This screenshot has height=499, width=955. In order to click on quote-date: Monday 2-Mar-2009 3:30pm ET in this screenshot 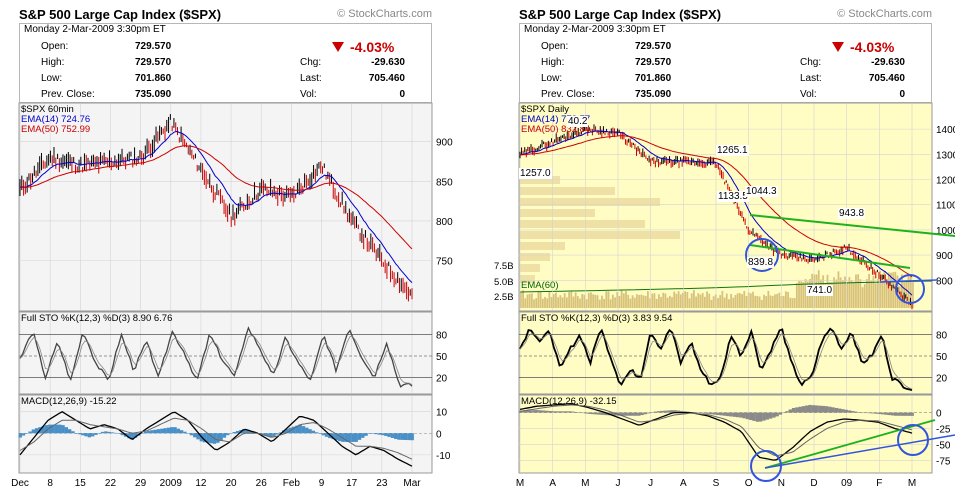, I will do `click(595, 29)`.